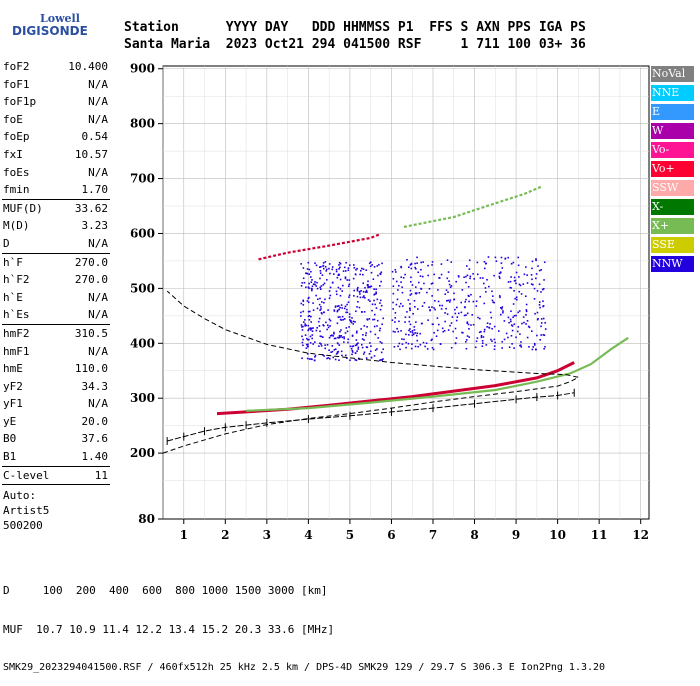 The height and width of the screenshot is (686, 700). I want to click on param-row: h`F2 270.0, so click(56, 280).